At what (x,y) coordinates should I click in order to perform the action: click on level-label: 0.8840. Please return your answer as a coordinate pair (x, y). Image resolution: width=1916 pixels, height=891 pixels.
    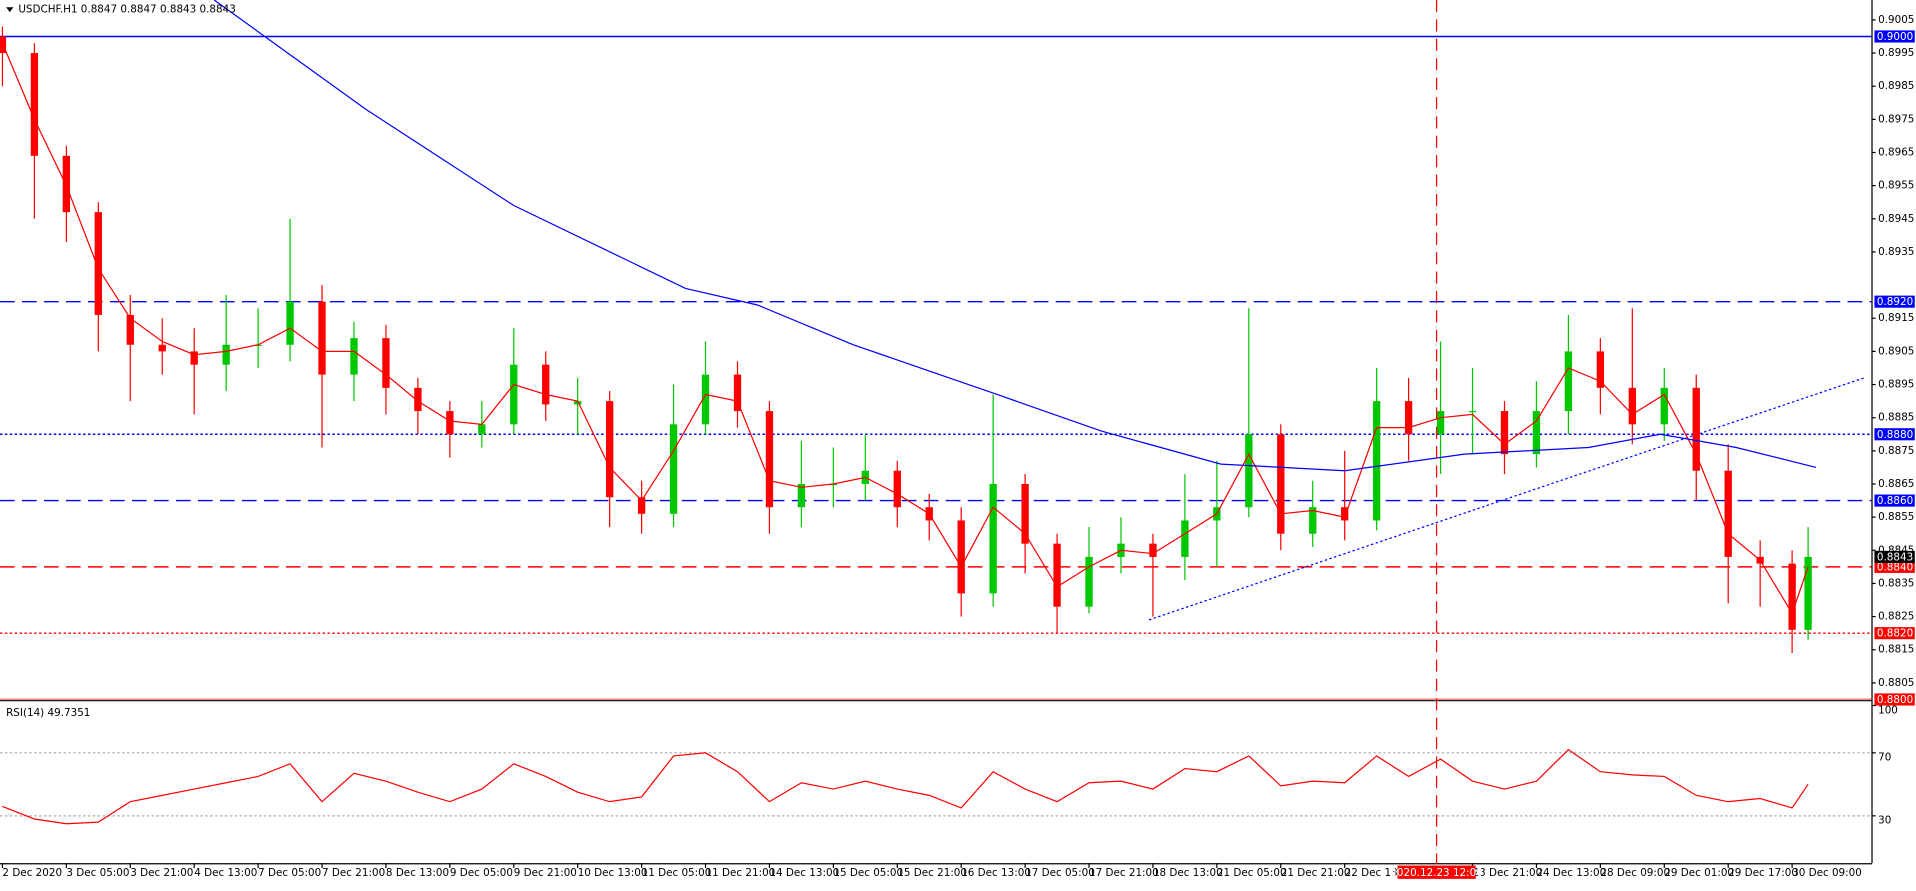
    Looking at the image, I should click on (1895, 567).